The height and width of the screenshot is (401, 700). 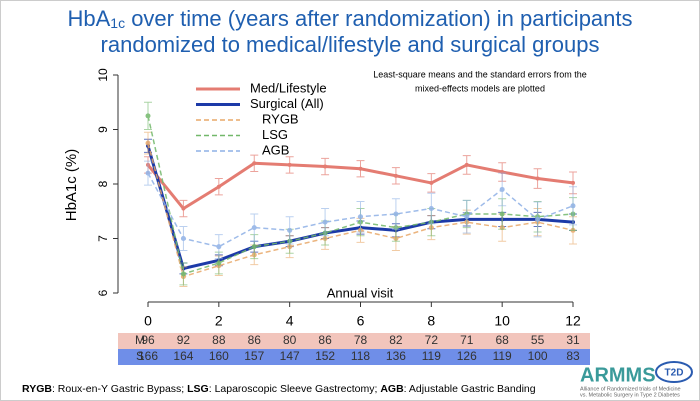 What do you see at coordinates (360, 356) in the screenshot?
I see `table-cell: 118` at bounding box center [360, 356].